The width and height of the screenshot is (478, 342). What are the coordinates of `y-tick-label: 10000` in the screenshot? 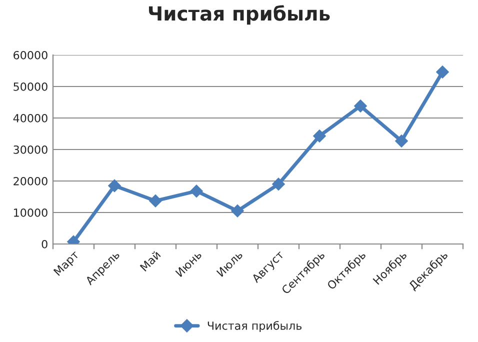 It's located at (31, 212).